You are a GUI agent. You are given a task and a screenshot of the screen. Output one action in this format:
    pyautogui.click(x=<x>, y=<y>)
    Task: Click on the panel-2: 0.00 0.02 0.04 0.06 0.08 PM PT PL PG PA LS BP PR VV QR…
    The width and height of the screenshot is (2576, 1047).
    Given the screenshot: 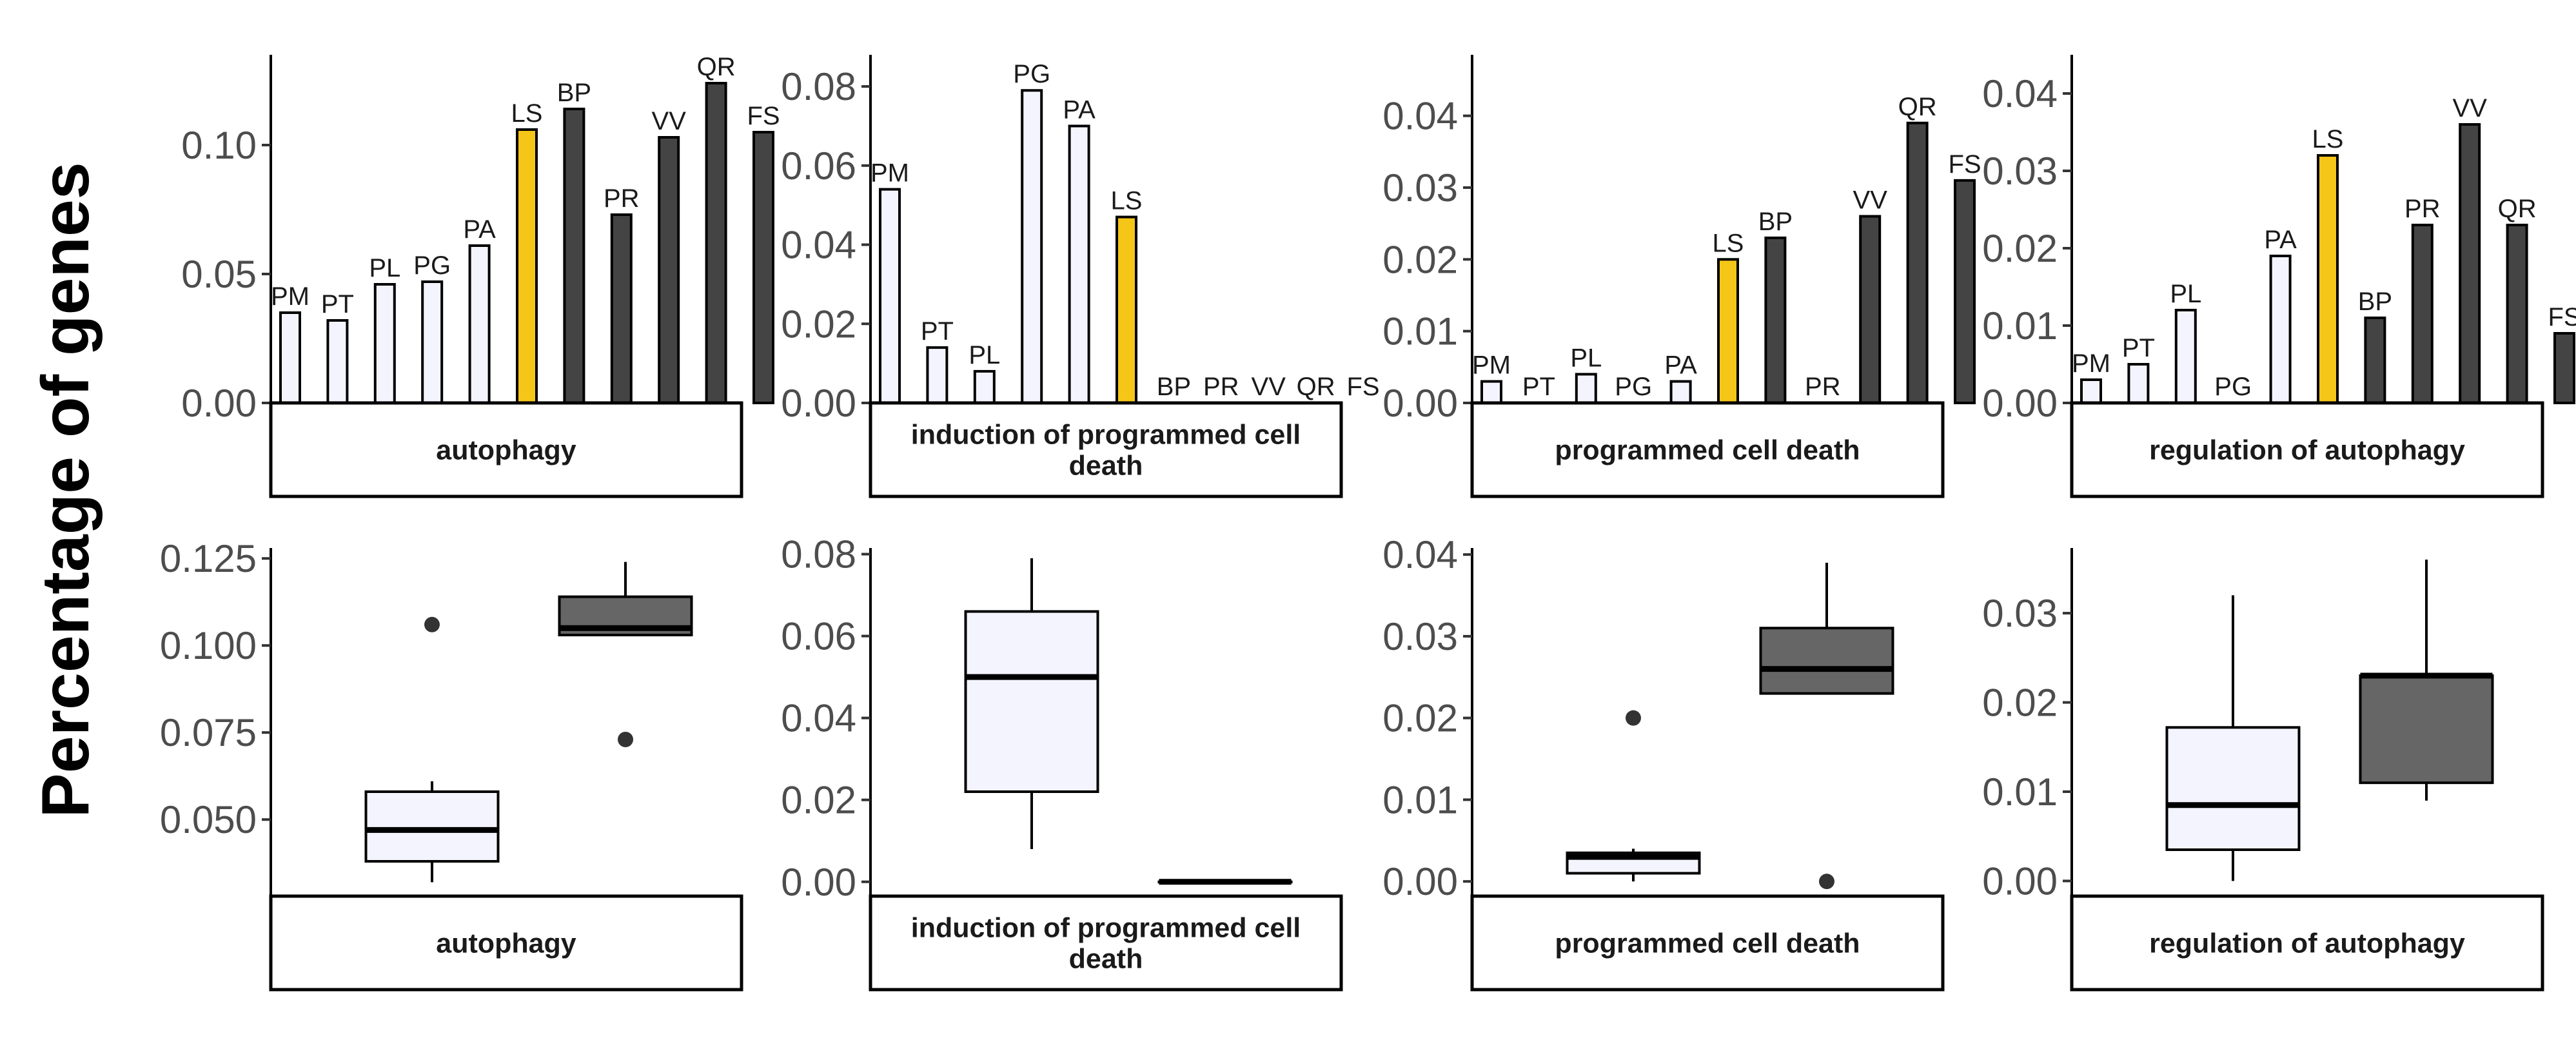 What is the action you would take?
    pyautogui.click(x=1080, y=276)
    